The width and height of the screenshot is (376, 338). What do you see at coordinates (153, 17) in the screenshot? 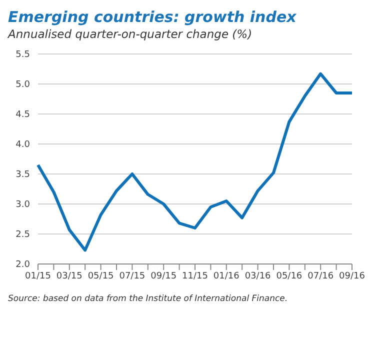
I see `chart-title: Emerging countries: growth index` at bounding box center [153, 17].